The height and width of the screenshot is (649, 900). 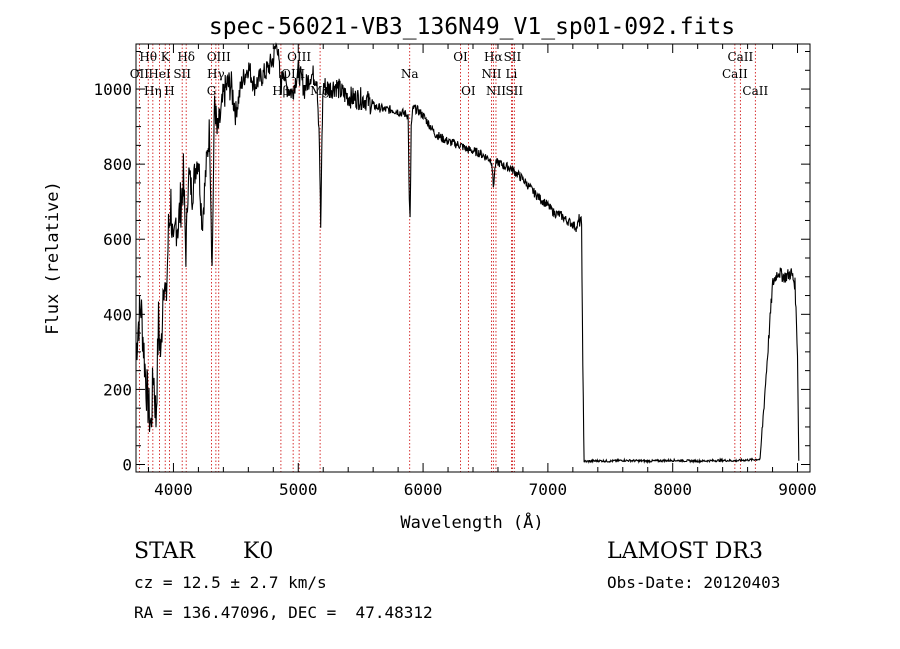 What do you see at coordinates (117, 389) in the screenshot?
I see `y-tick-label: 200` at bounding box center [117, 389].